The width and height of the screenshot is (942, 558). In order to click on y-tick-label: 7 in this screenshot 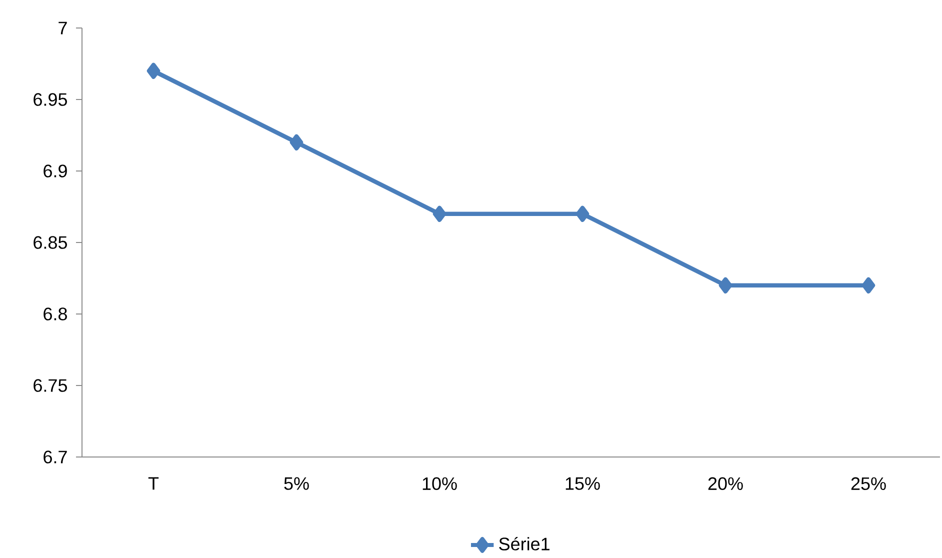, I will do `click(62, 28)`.